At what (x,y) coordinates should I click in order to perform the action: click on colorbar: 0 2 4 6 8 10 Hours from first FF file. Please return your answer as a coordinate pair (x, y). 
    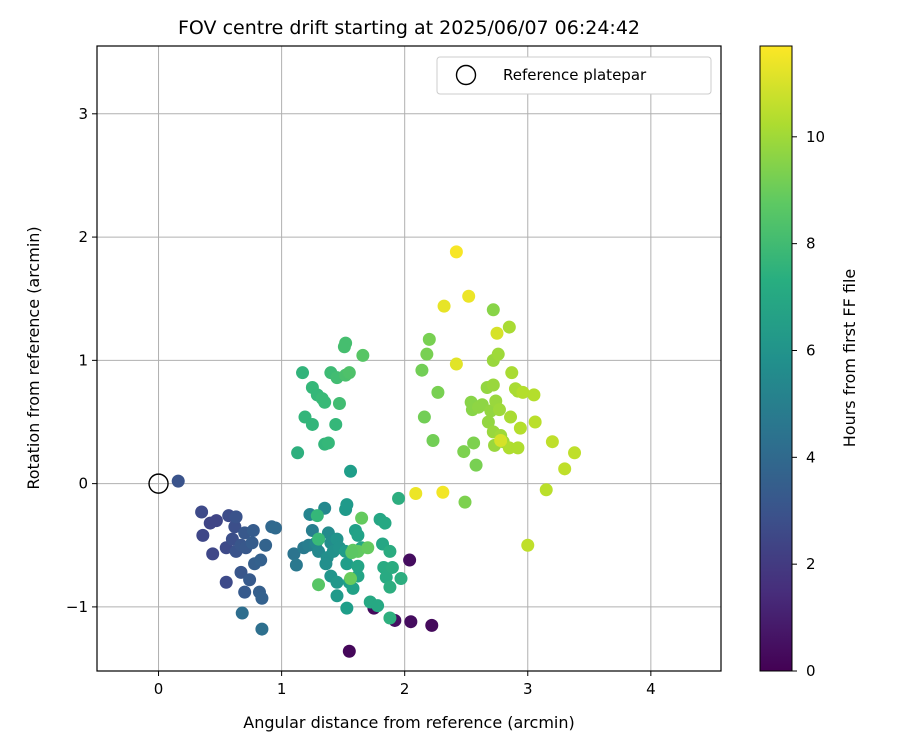
    Looking at the image, I should click on (809, 362).